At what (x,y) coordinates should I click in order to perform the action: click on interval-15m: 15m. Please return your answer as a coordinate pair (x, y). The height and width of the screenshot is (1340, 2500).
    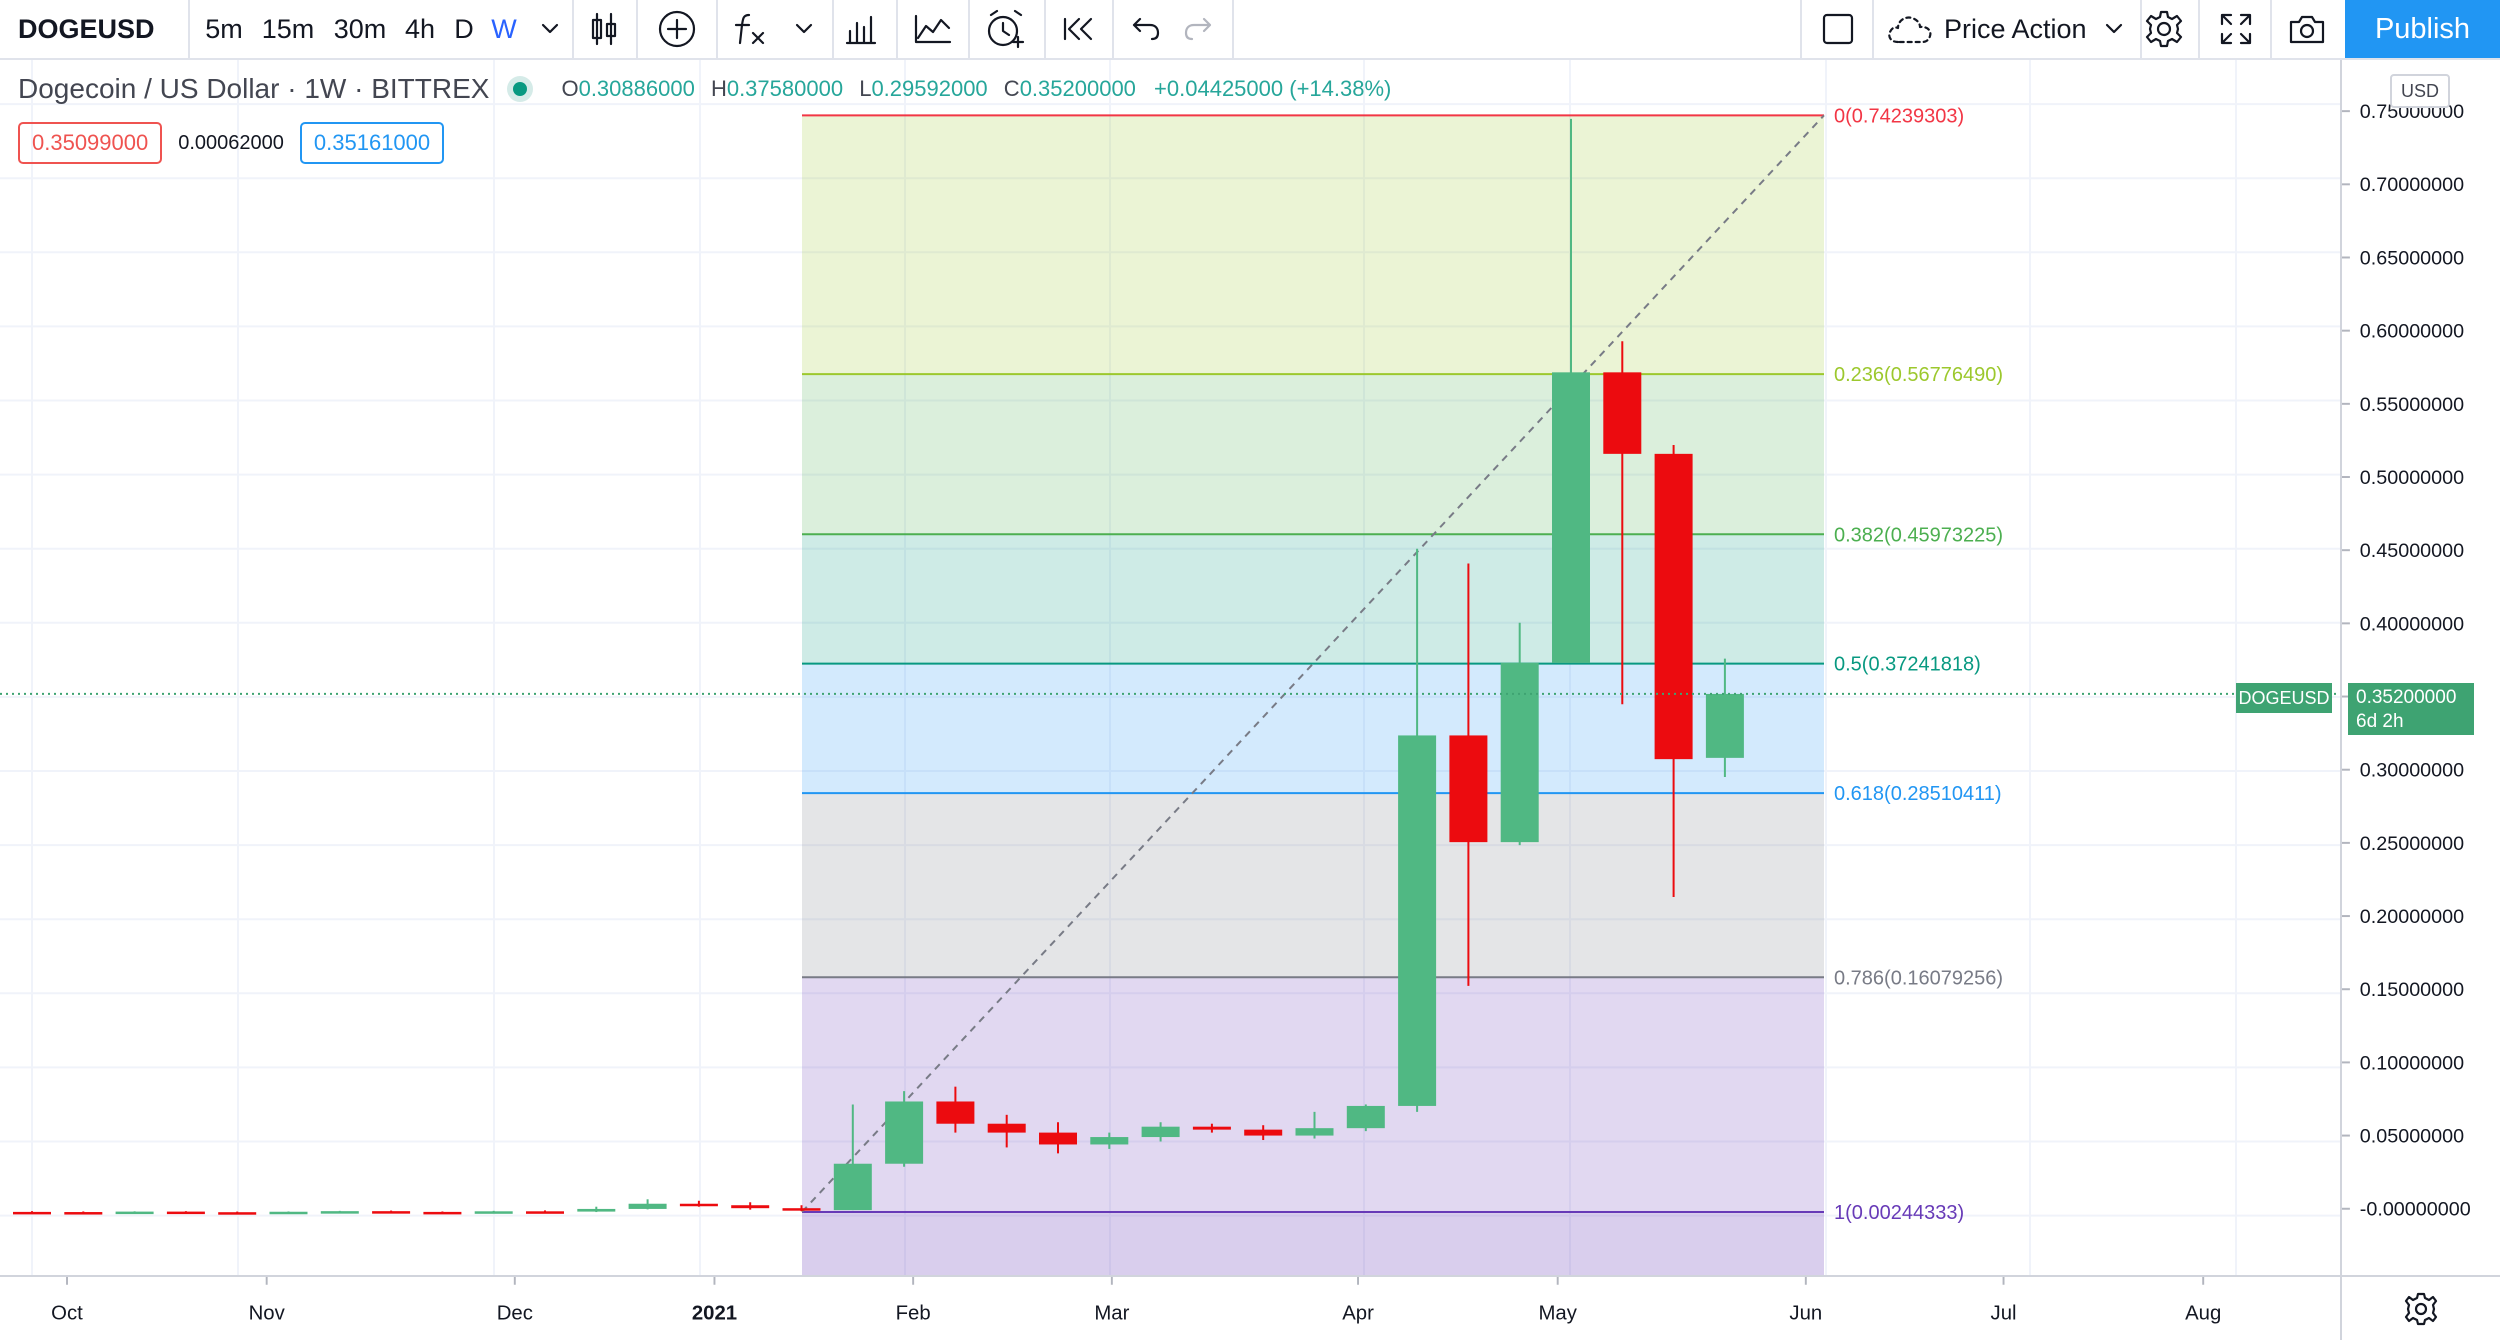
    Looking at the image, I should click on (288, 28).